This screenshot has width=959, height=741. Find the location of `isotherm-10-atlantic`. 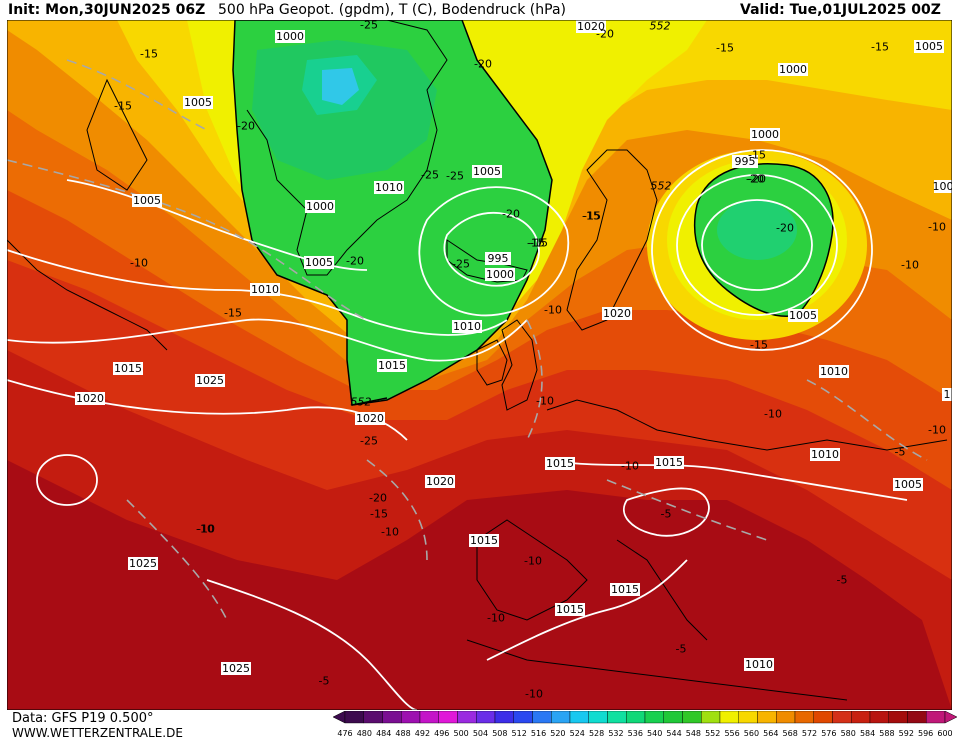

isotherm-10-atlantic is located at coordinates (177, 560).